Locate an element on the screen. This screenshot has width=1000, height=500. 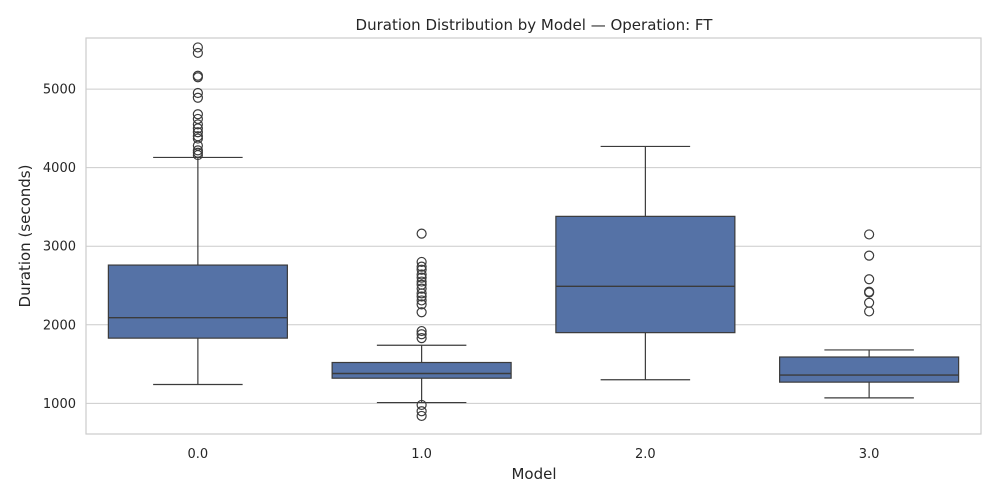
y-tick-label: 4000 is located at coordinates (59, 168).